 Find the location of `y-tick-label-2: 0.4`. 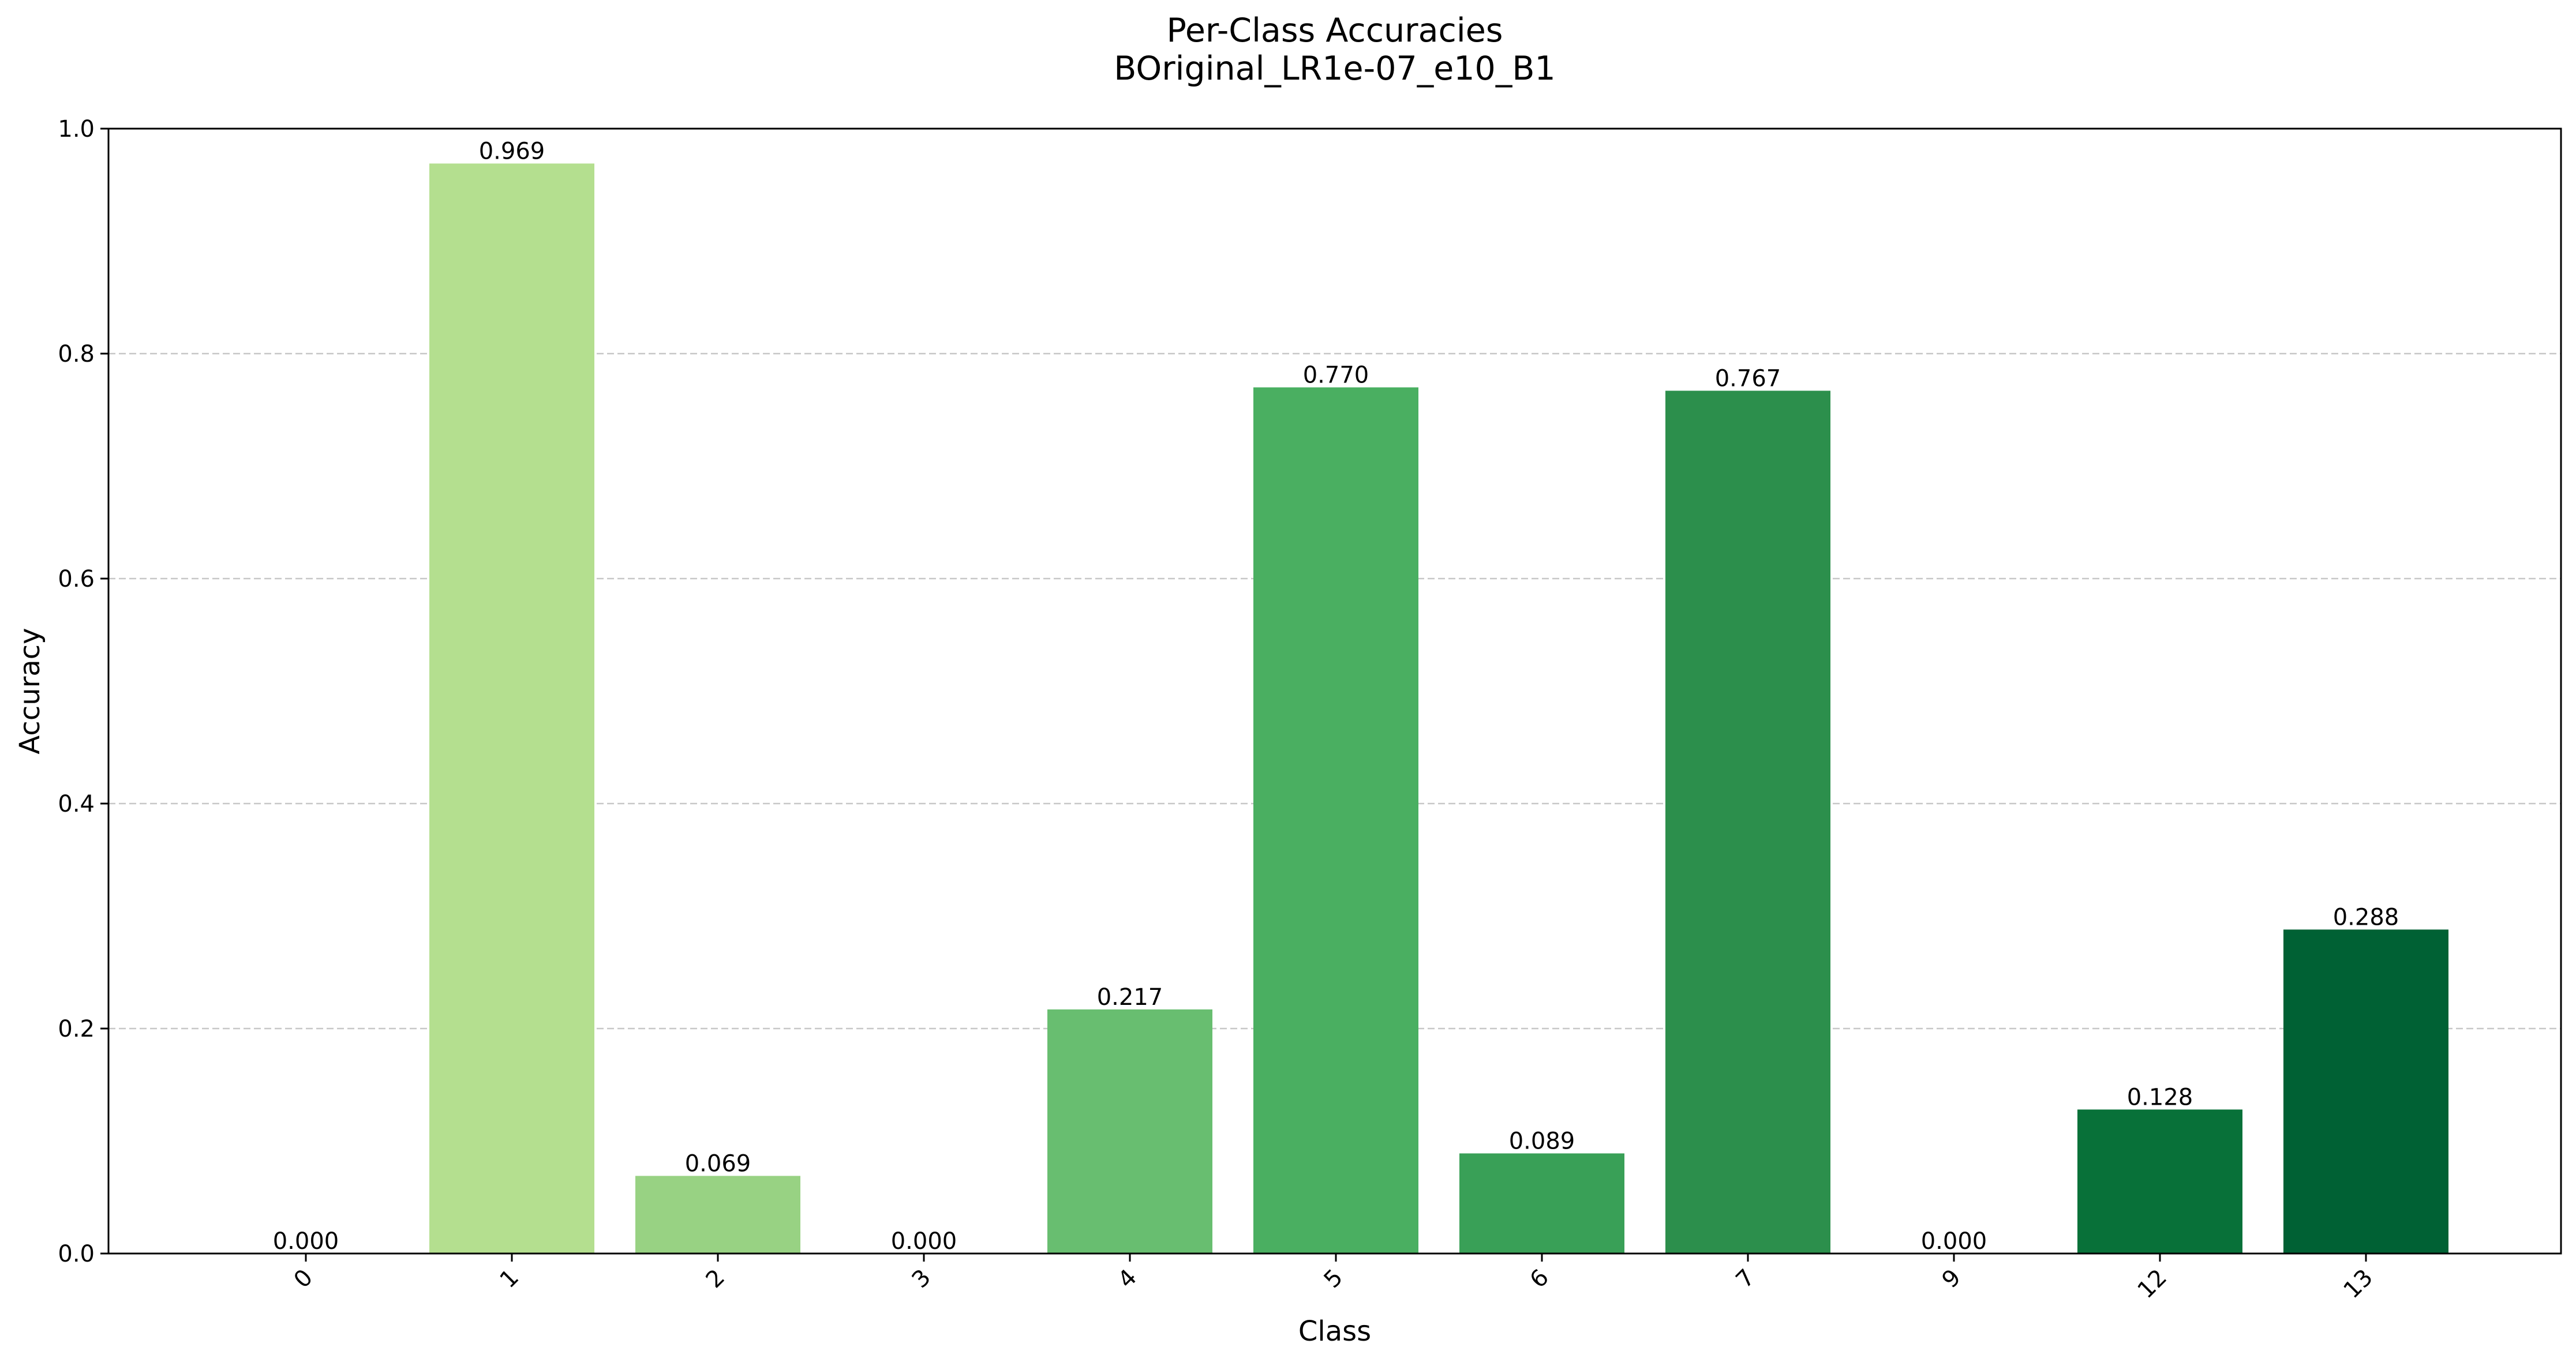

y-tick-label-2: 0.4 is located at coordinates (76, 804).